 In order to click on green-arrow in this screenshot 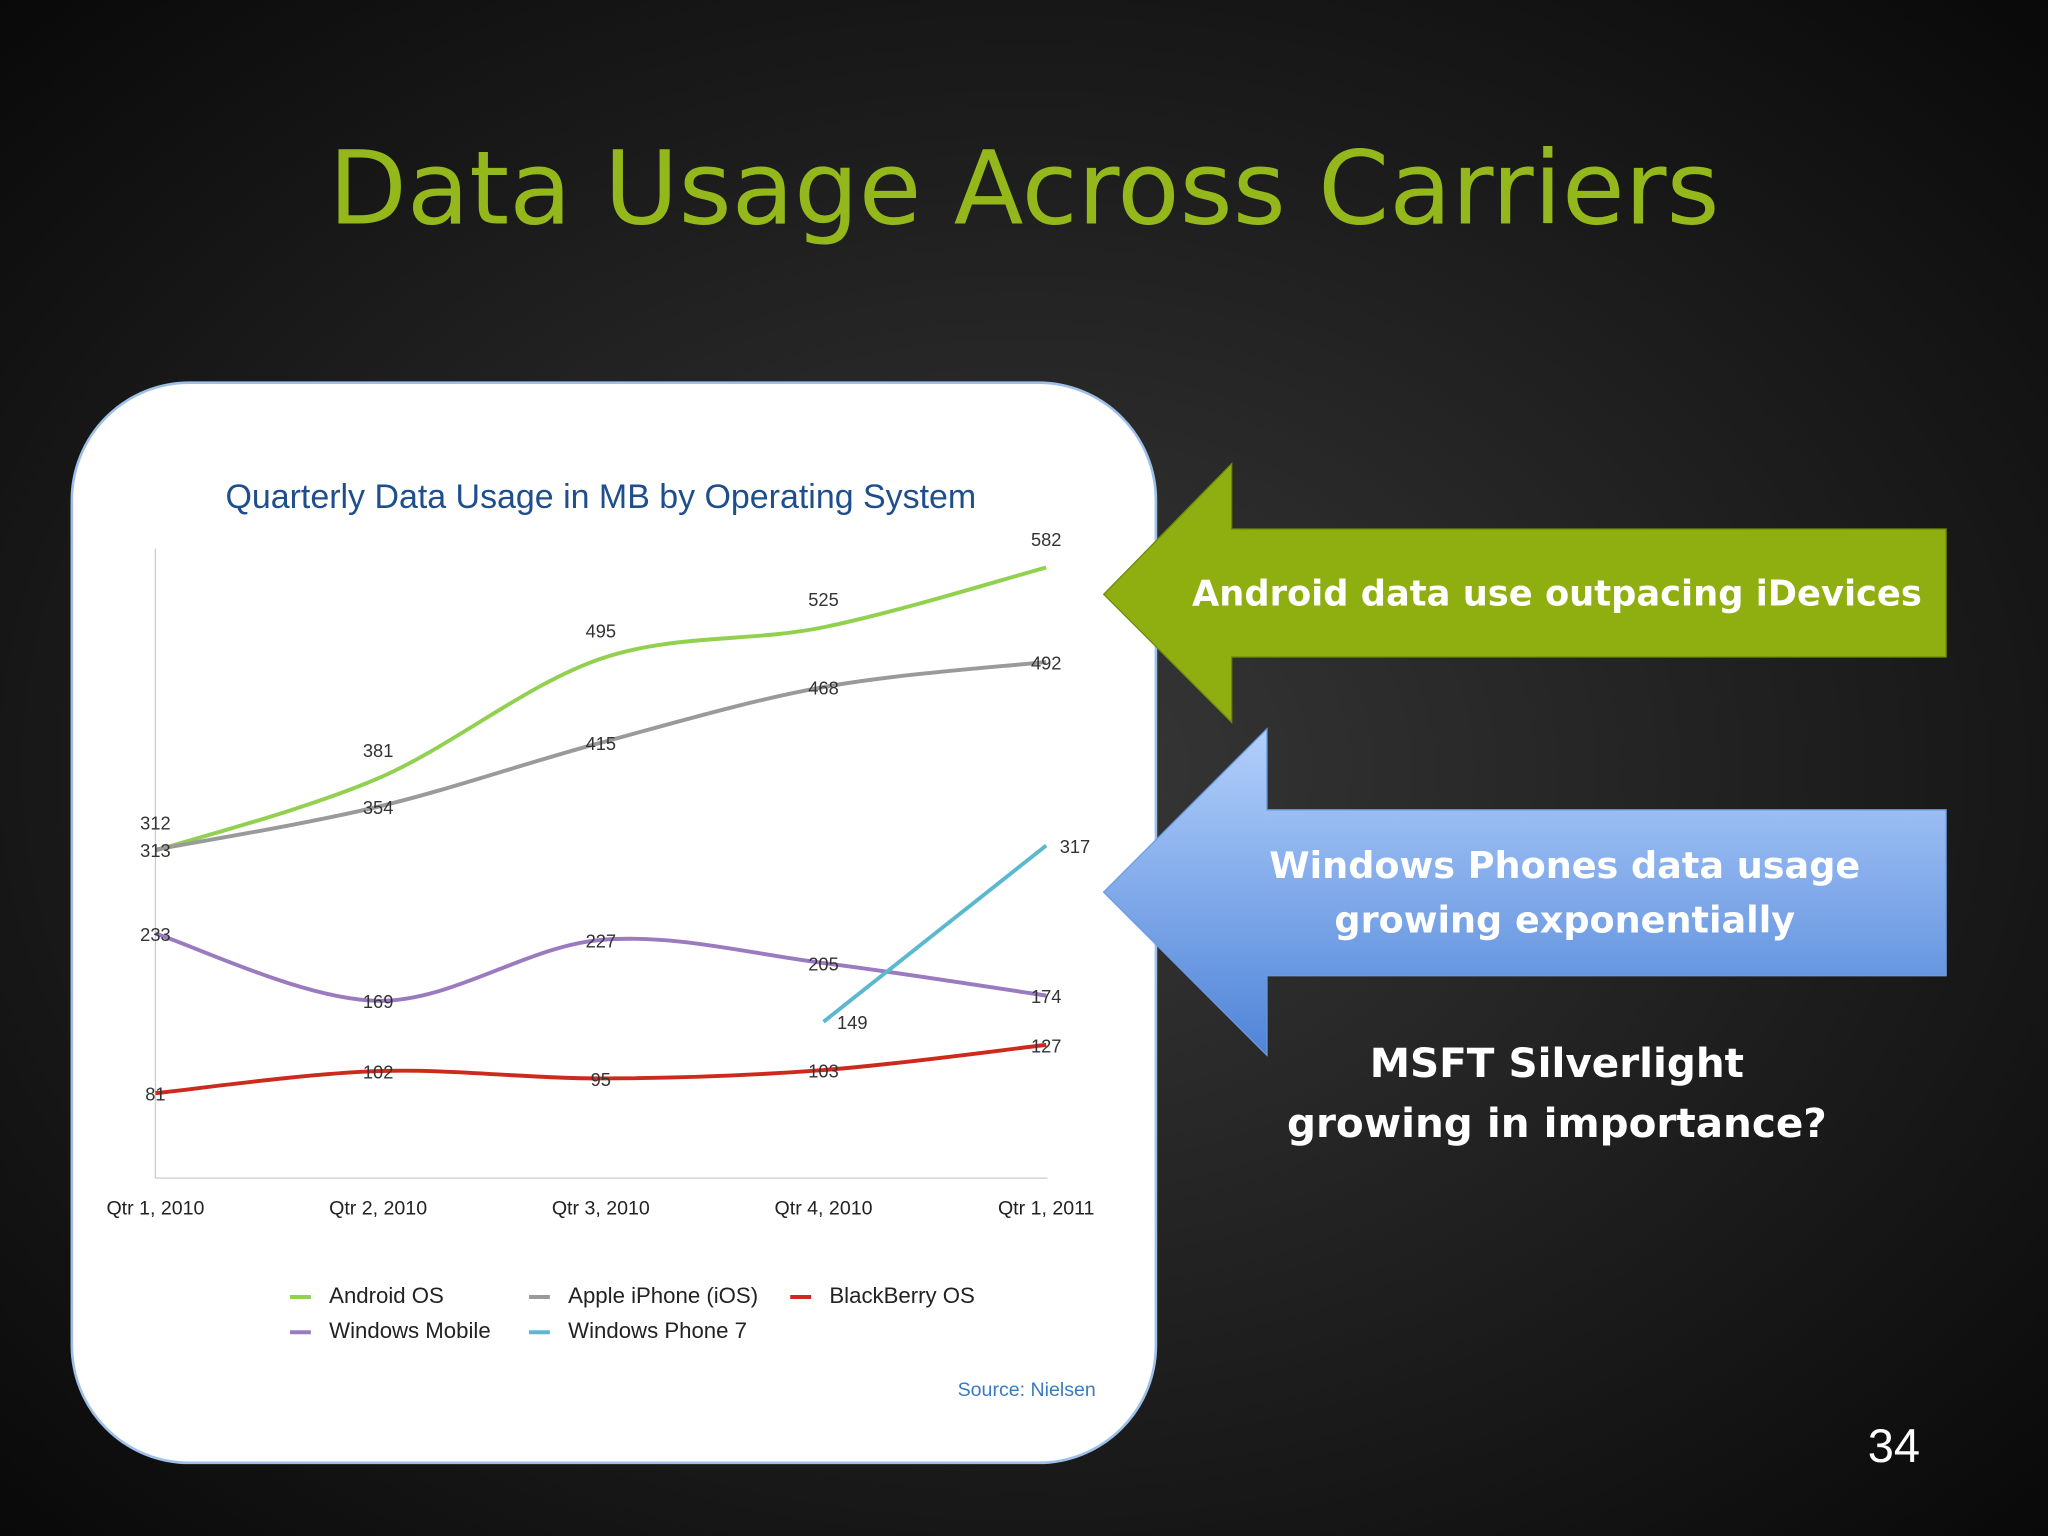, I will do `click(1524, 593)`.